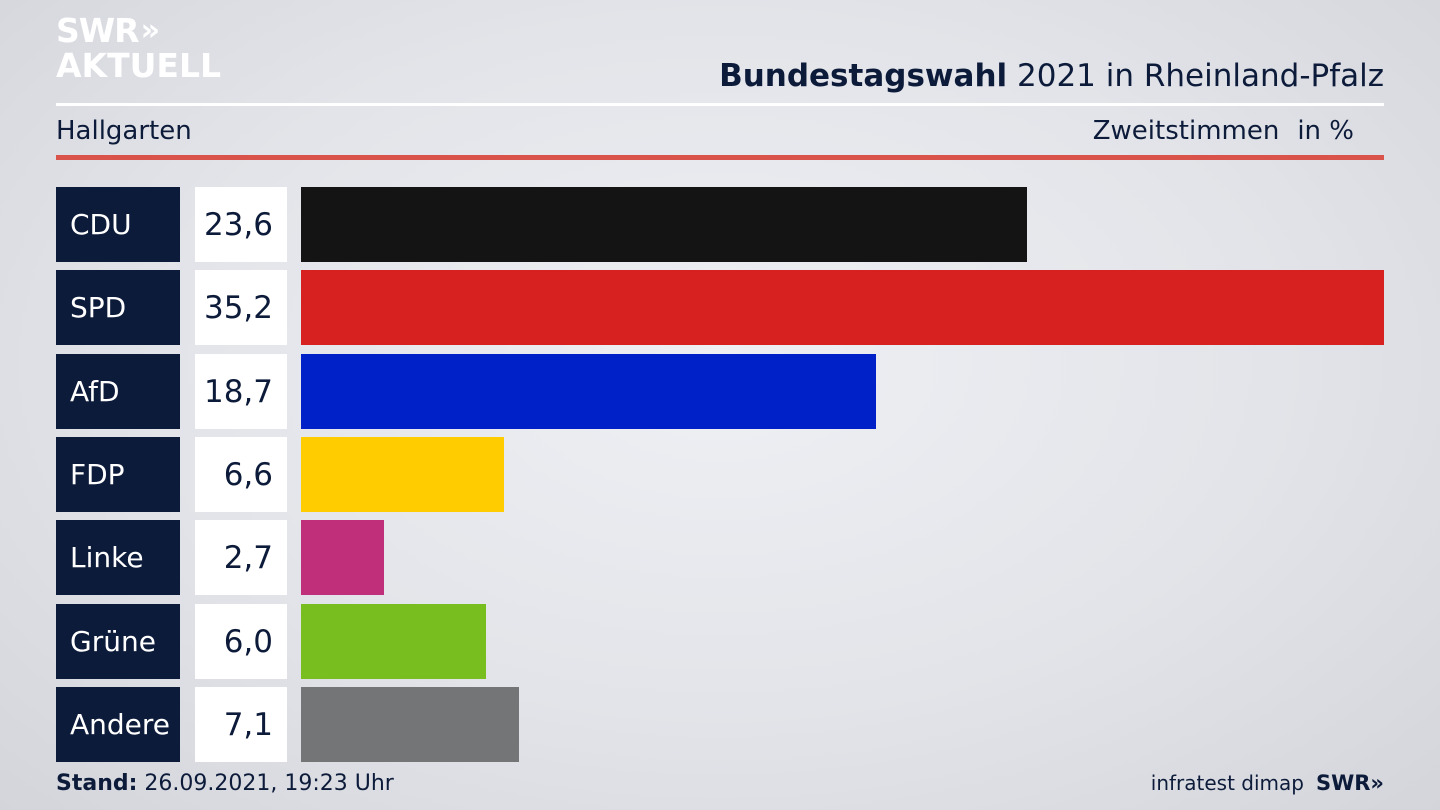 This screenshot has width=1440, height=810. What do you see at coordinates (97, 783) in the screenshot?
I see `timestamp-label: Stand:` at bounding box center [97, 783].